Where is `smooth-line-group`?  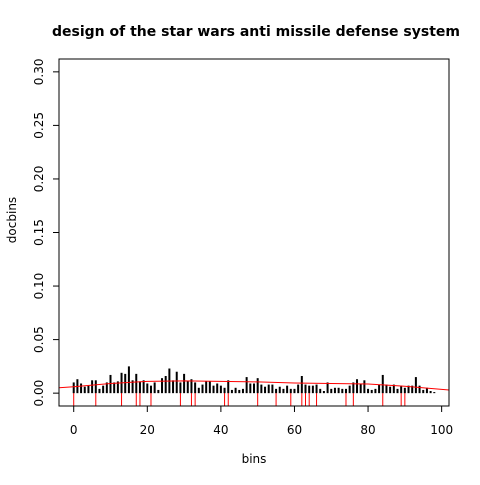
smooth-line-group is located at coordinates (254, 385).